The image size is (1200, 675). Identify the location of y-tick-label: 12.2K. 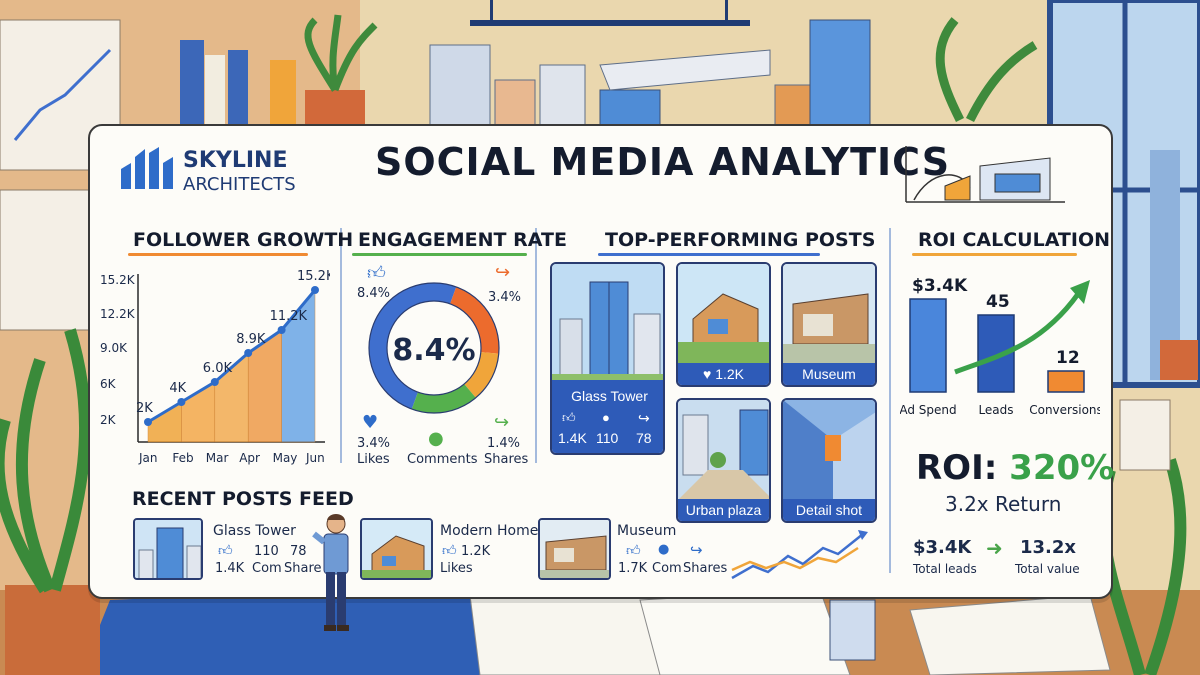
(118, 314).